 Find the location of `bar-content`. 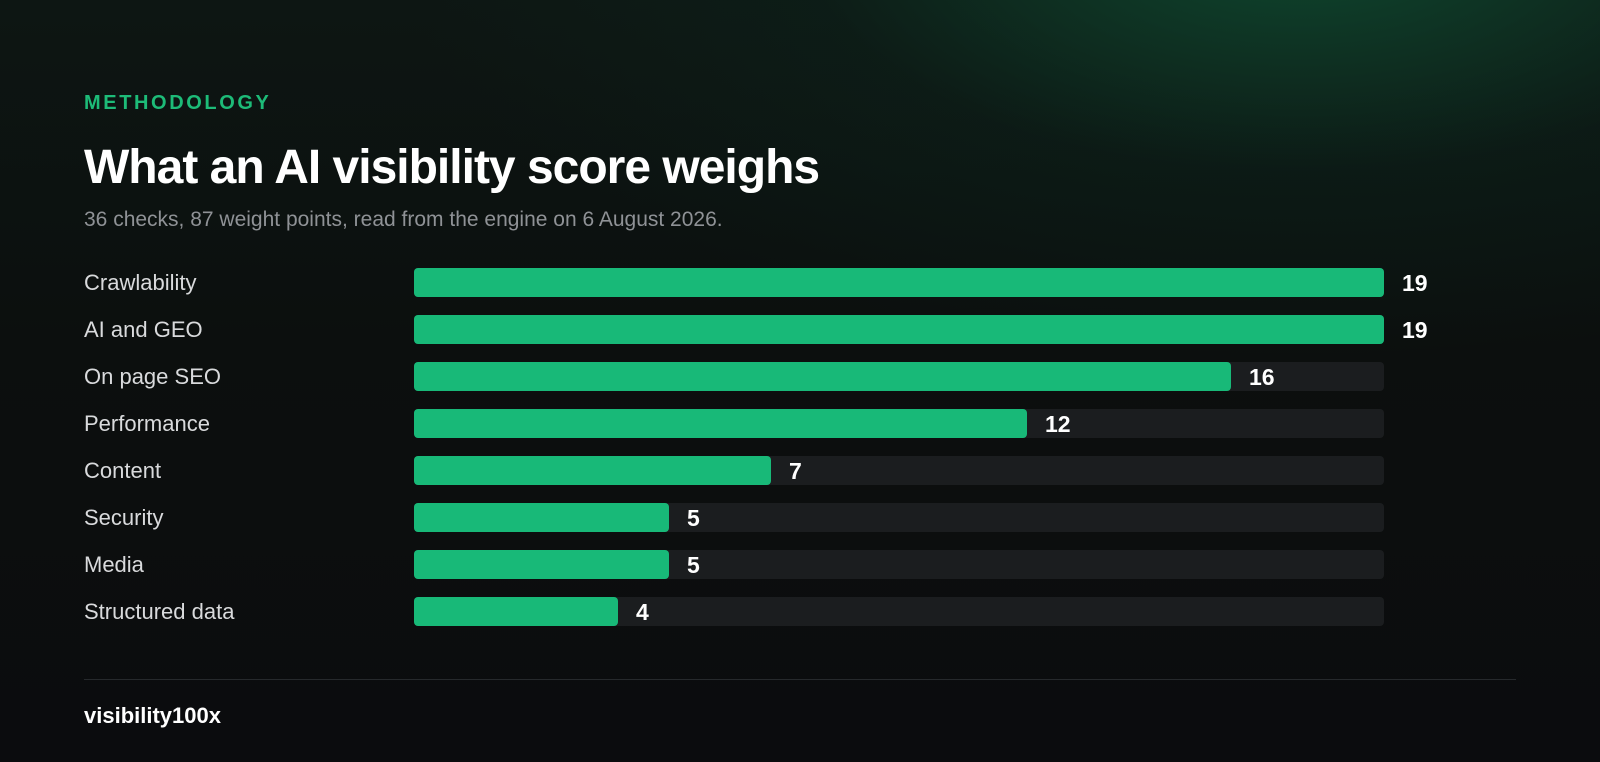

bar-content is located at coordinates (592, 470).